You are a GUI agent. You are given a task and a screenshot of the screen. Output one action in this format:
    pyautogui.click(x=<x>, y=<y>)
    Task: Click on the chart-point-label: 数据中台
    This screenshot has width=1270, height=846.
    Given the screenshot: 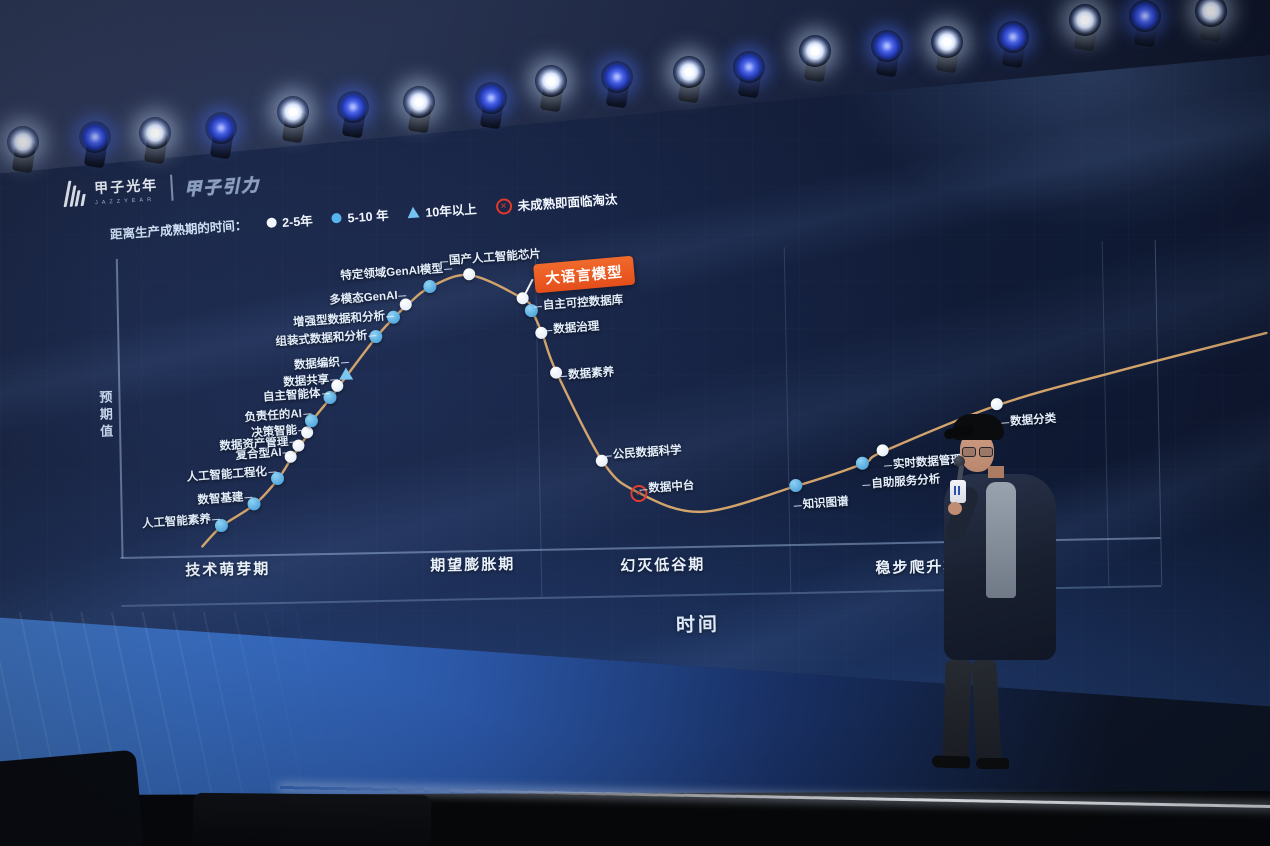 What is the action you would take?
    pyautogui.click(x=671, y=486)
    